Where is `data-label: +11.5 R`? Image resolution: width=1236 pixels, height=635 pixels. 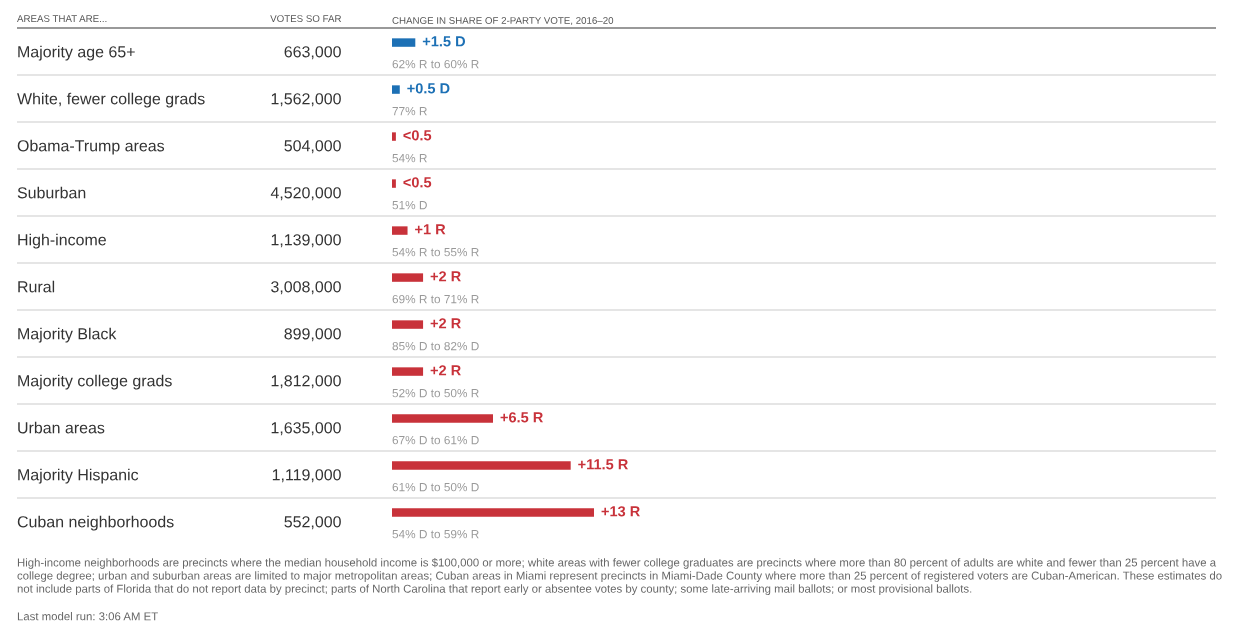 data-label: +11.5 R is located at coordinates (603, 464).